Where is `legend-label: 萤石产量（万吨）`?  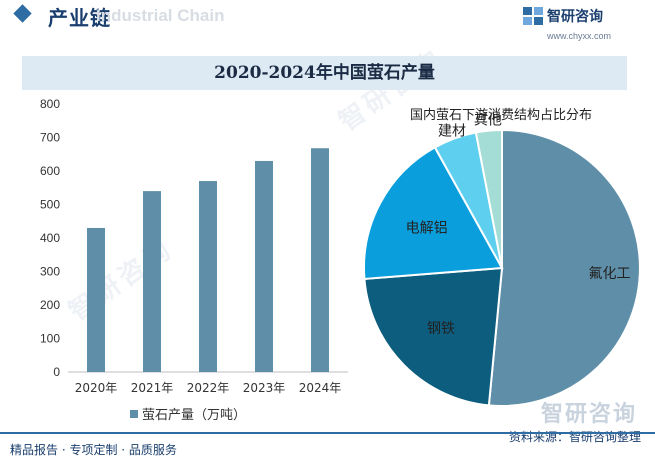
legend-label: 萤石产量（万吨） is located at coordinates (194, 415).